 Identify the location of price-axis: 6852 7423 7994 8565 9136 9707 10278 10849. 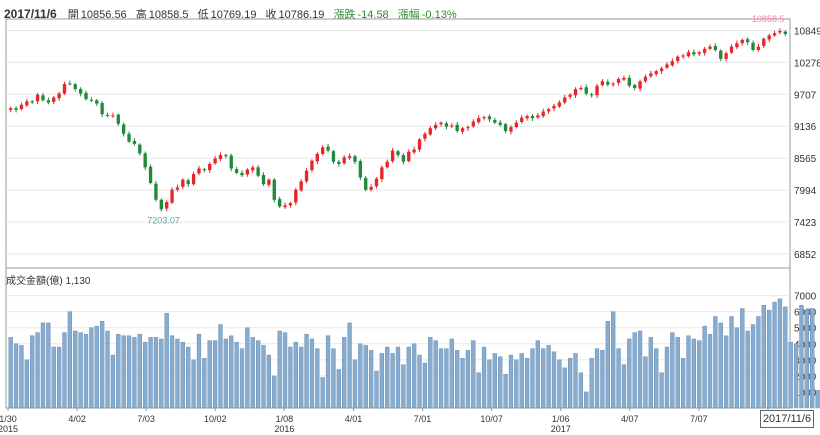
(807, 143).